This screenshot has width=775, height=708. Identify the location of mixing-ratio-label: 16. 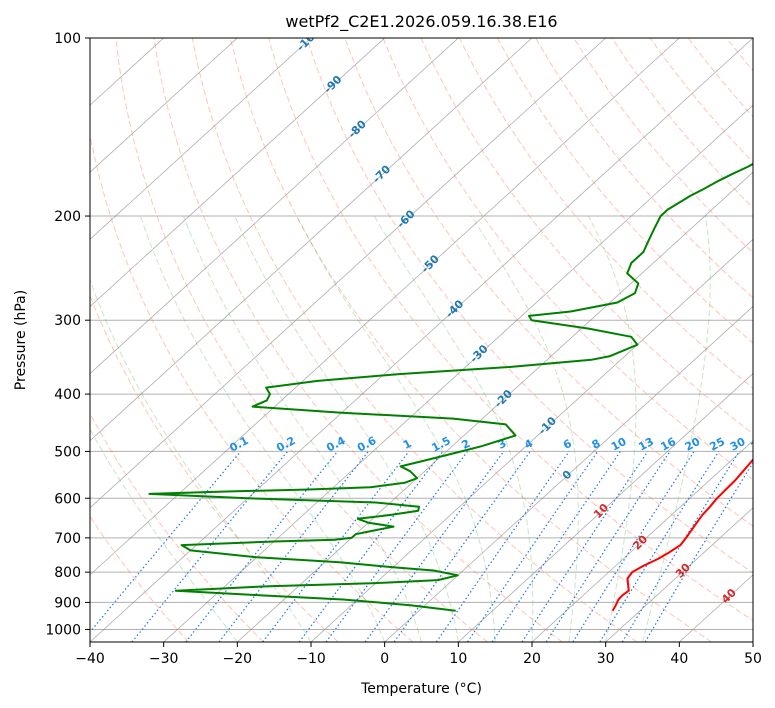
(668, 444).